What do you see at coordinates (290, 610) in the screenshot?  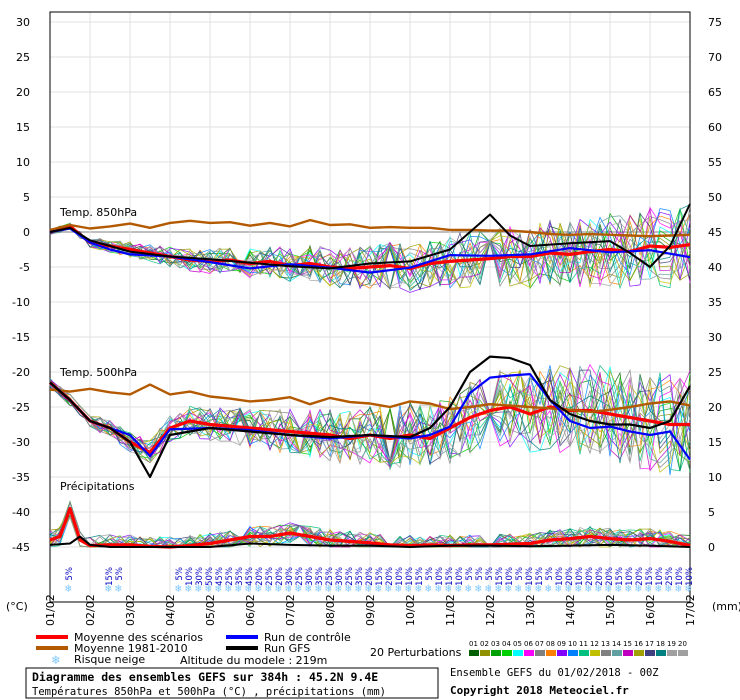 I see `x-tick-label: 07/02` at bounding box center [290, 610].